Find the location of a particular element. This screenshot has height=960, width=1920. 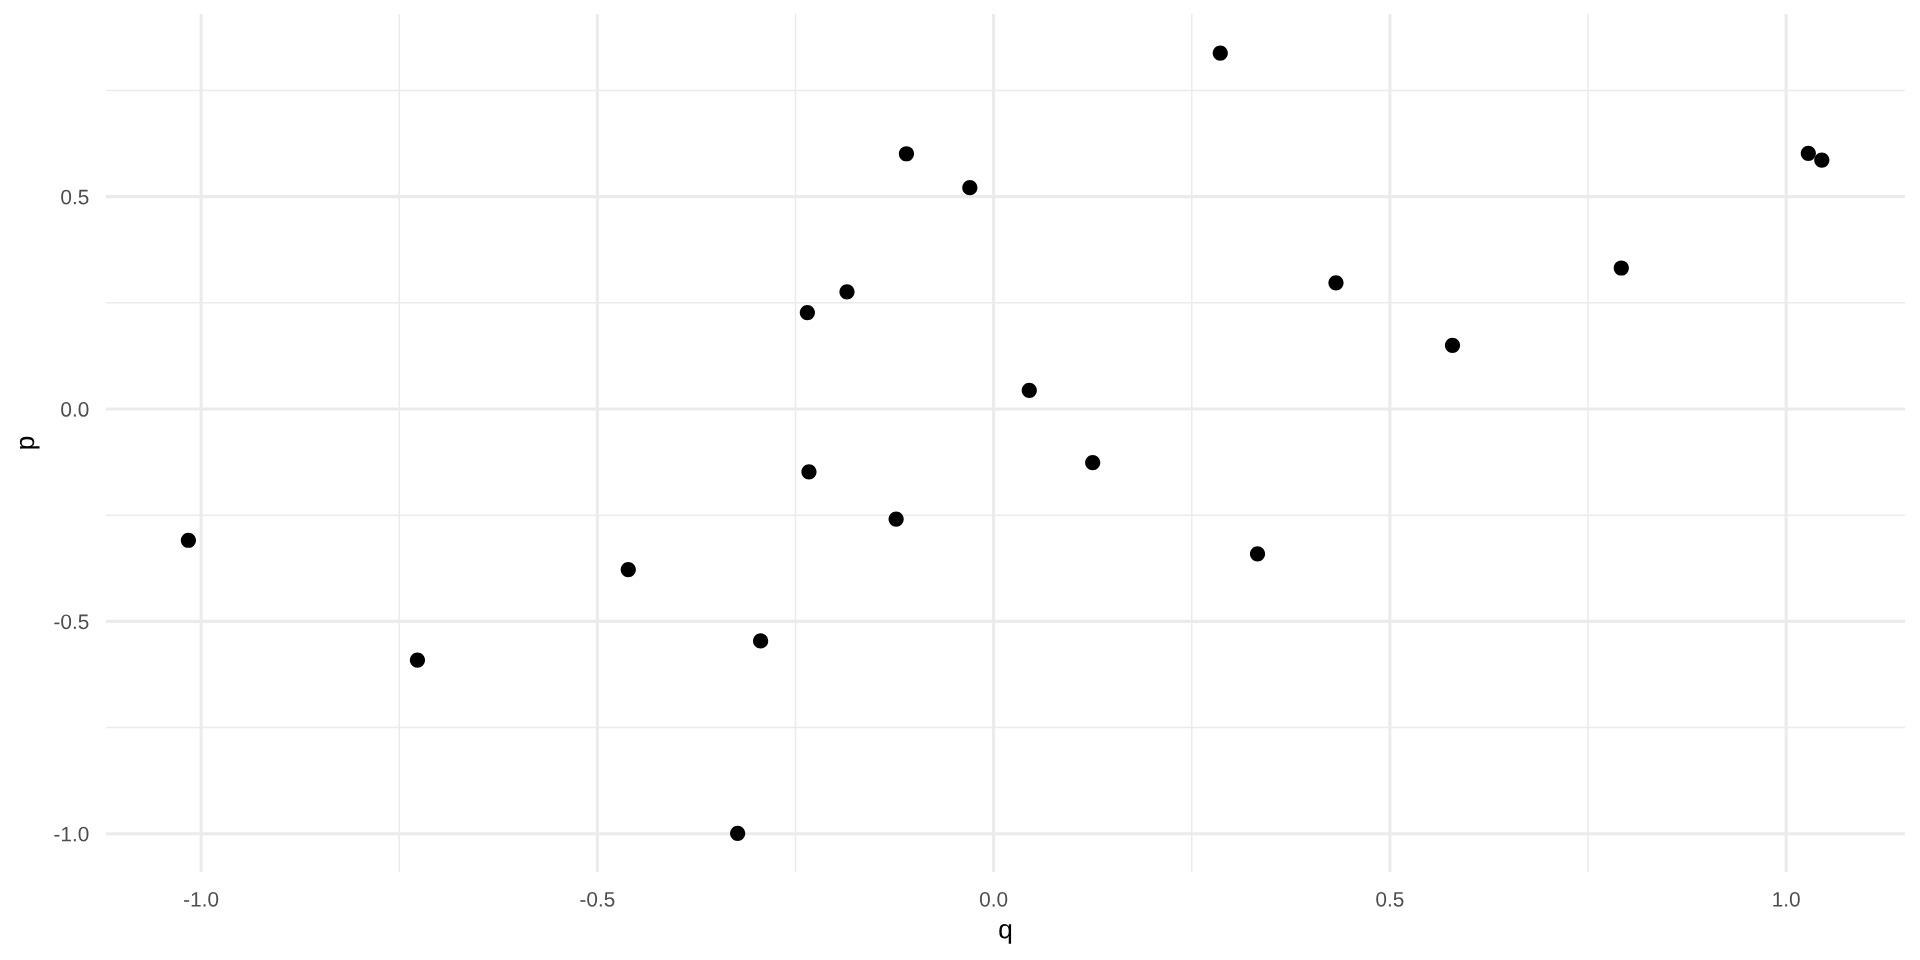

y-tick-label: -1.0 is located at coordinates (71, 834).